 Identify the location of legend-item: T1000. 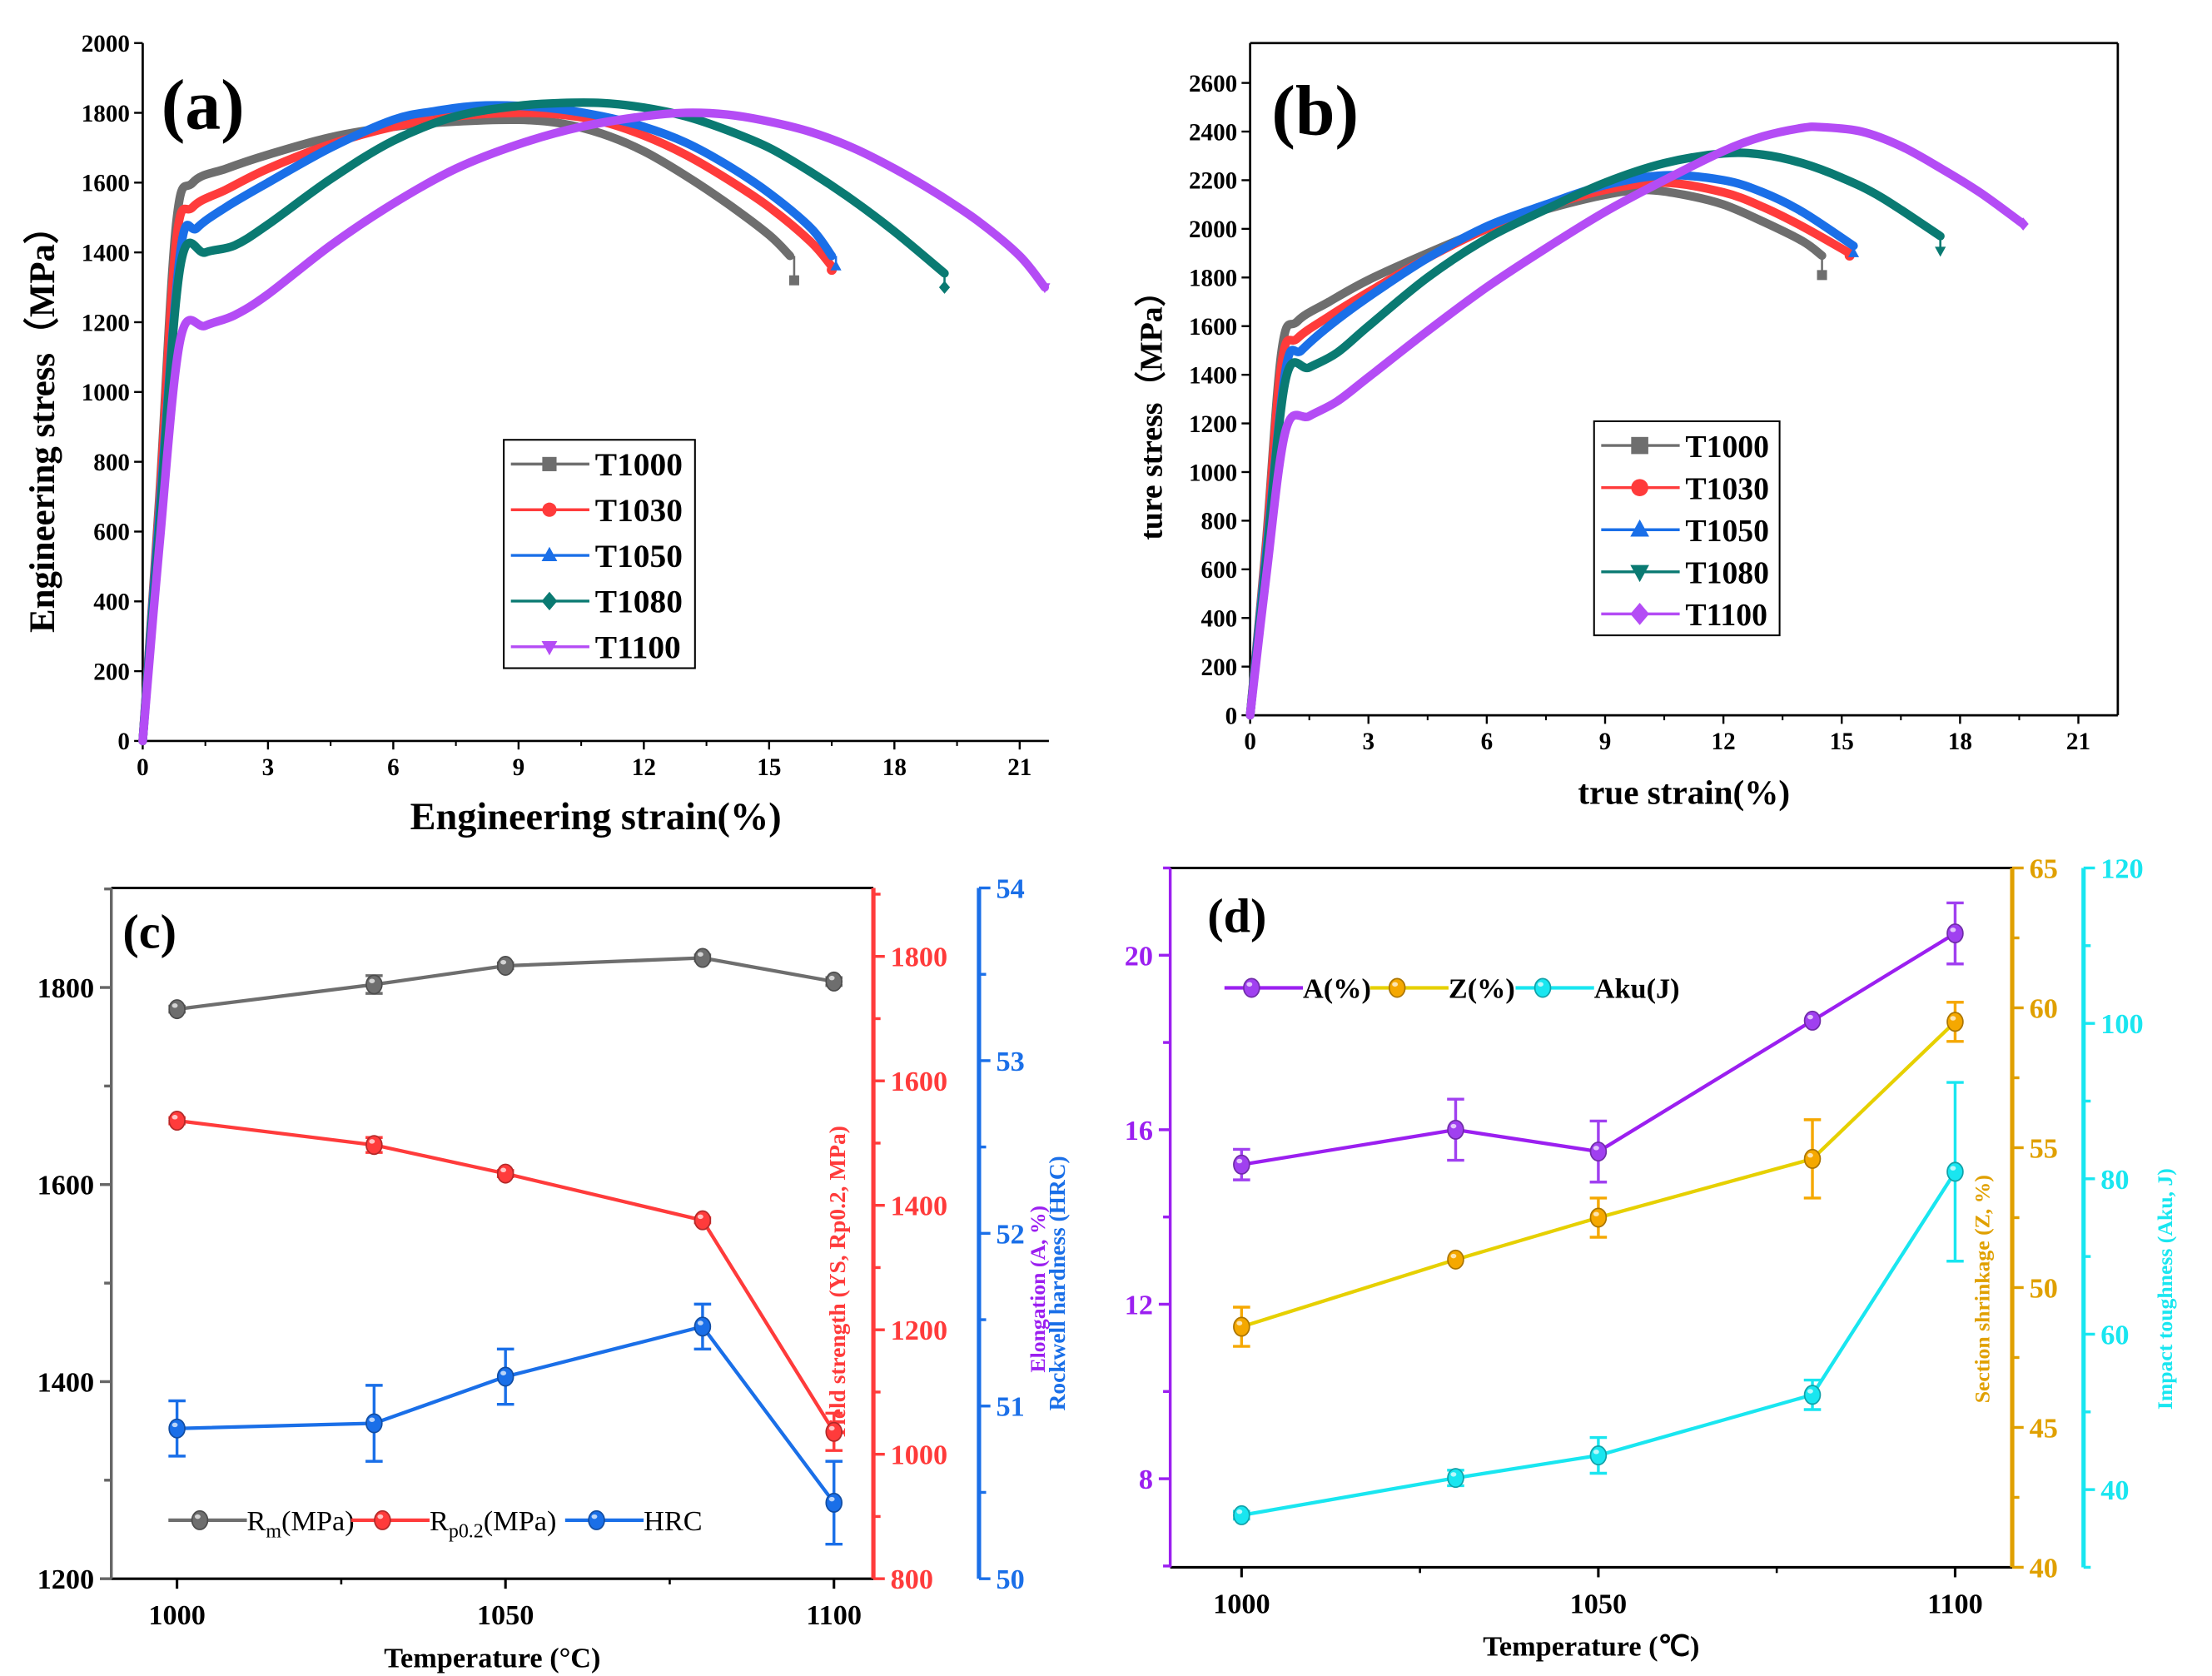
(1685, 447).